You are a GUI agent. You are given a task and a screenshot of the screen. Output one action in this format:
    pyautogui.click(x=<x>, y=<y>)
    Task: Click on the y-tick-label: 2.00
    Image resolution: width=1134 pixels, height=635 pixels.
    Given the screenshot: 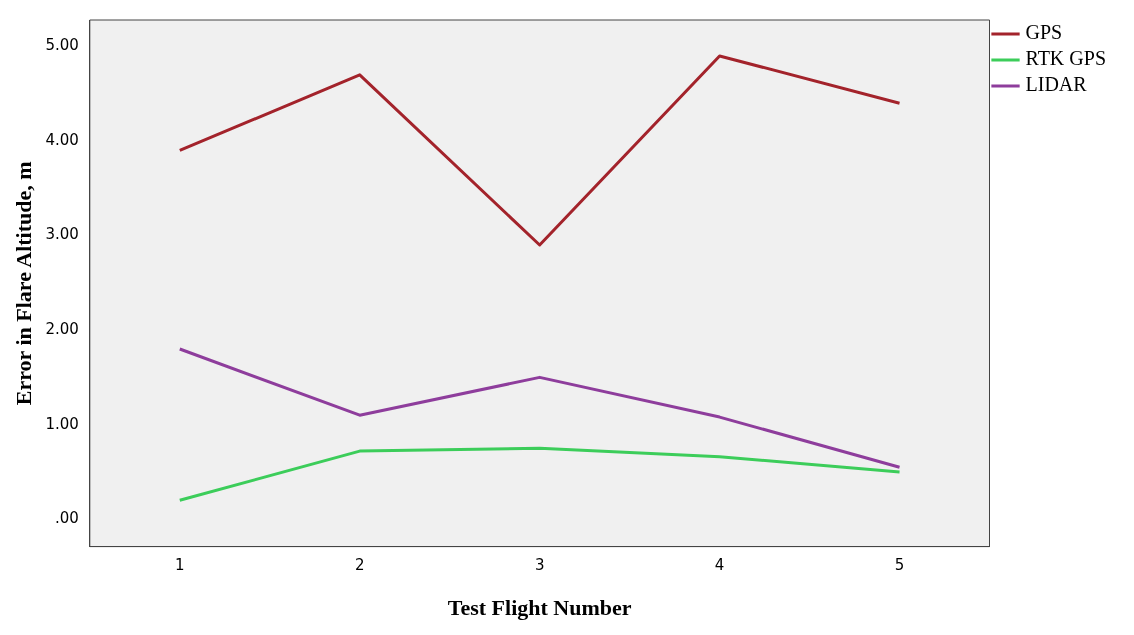 What is the action you would take?
    pyautogui.click(x=62, y=328)
    